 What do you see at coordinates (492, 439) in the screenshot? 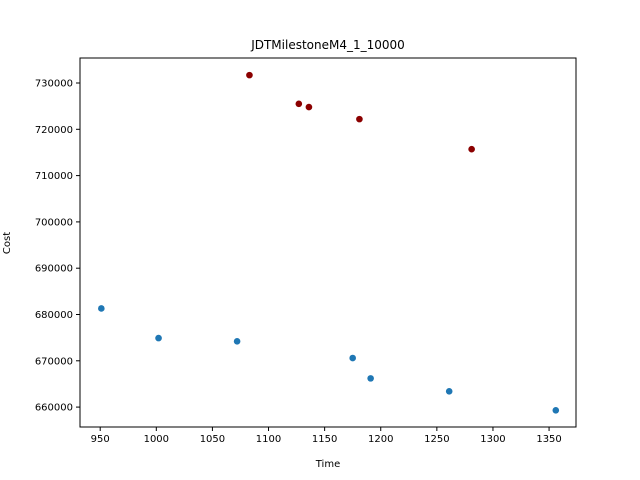
I see `x-tick-label: 1300` at bounding box center [492, 439].